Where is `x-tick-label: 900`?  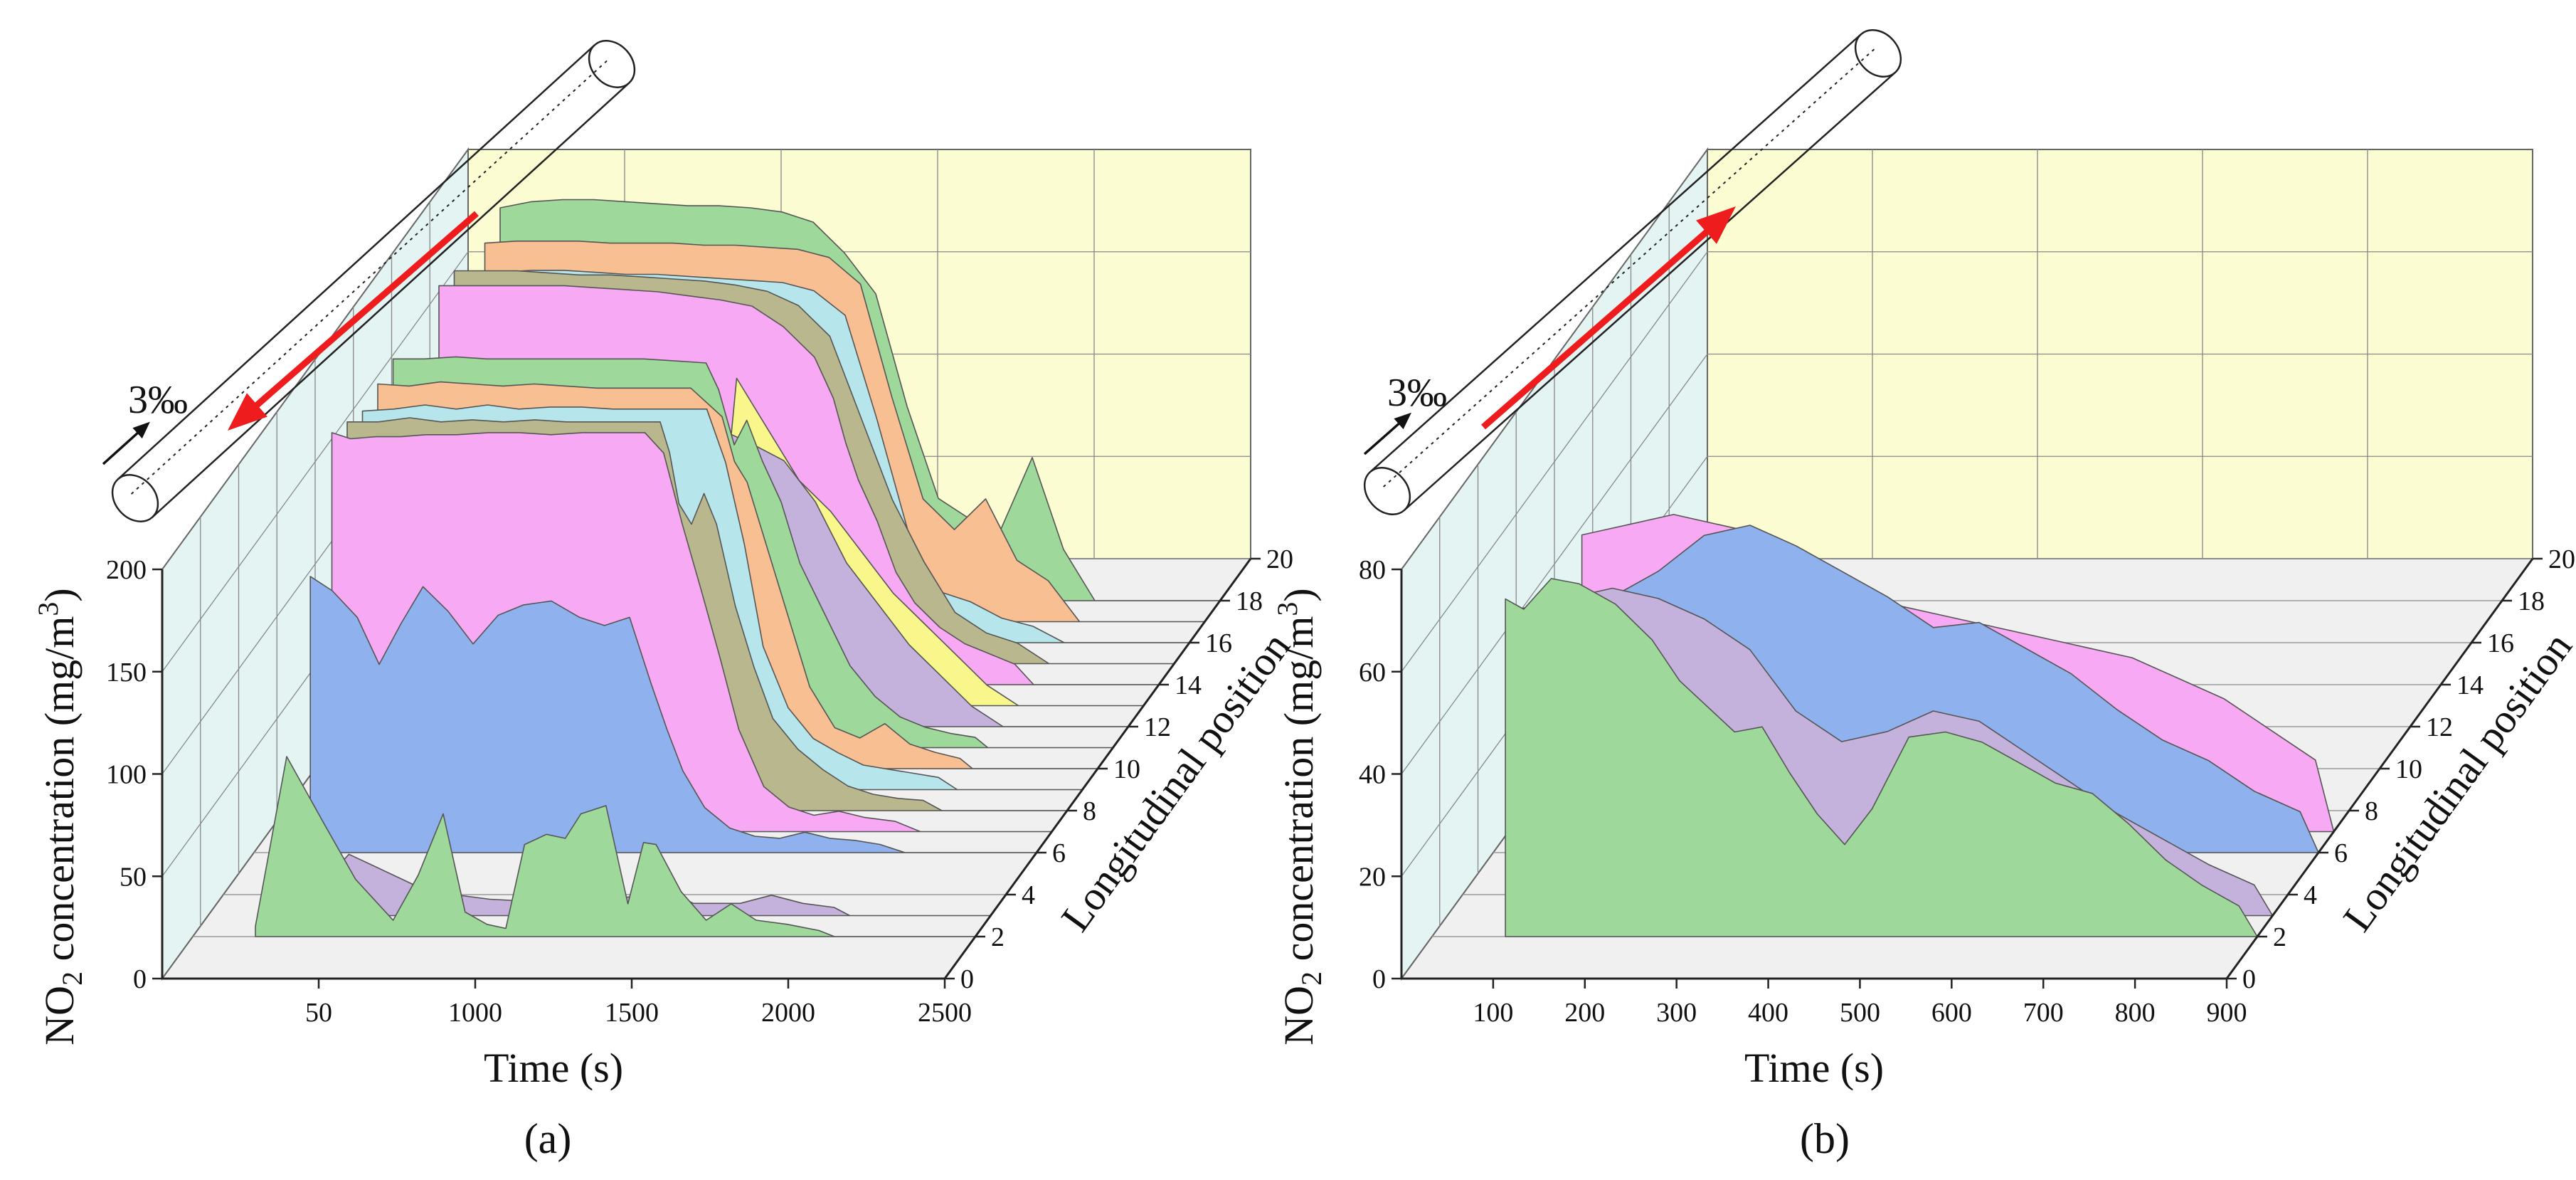 x-tick-label: 900 is located at coordinates (2227, 1013).